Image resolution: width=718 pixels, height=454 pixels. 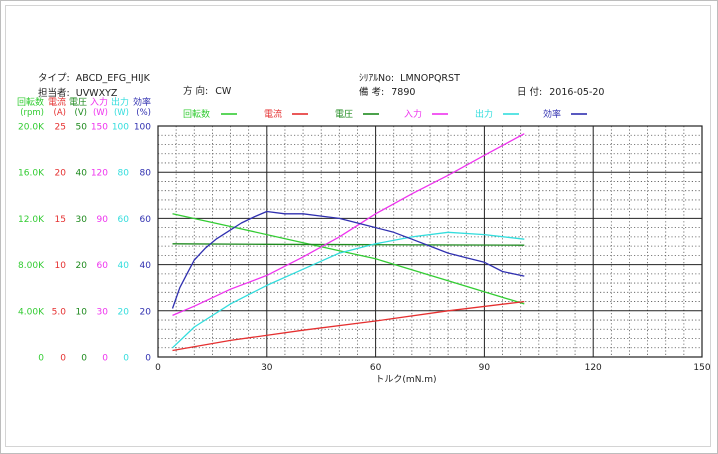 What do you see at coordinates (99, 128) in the screenshot?
I see `axis-tick-label: 150` at bounding box center [99, 128].